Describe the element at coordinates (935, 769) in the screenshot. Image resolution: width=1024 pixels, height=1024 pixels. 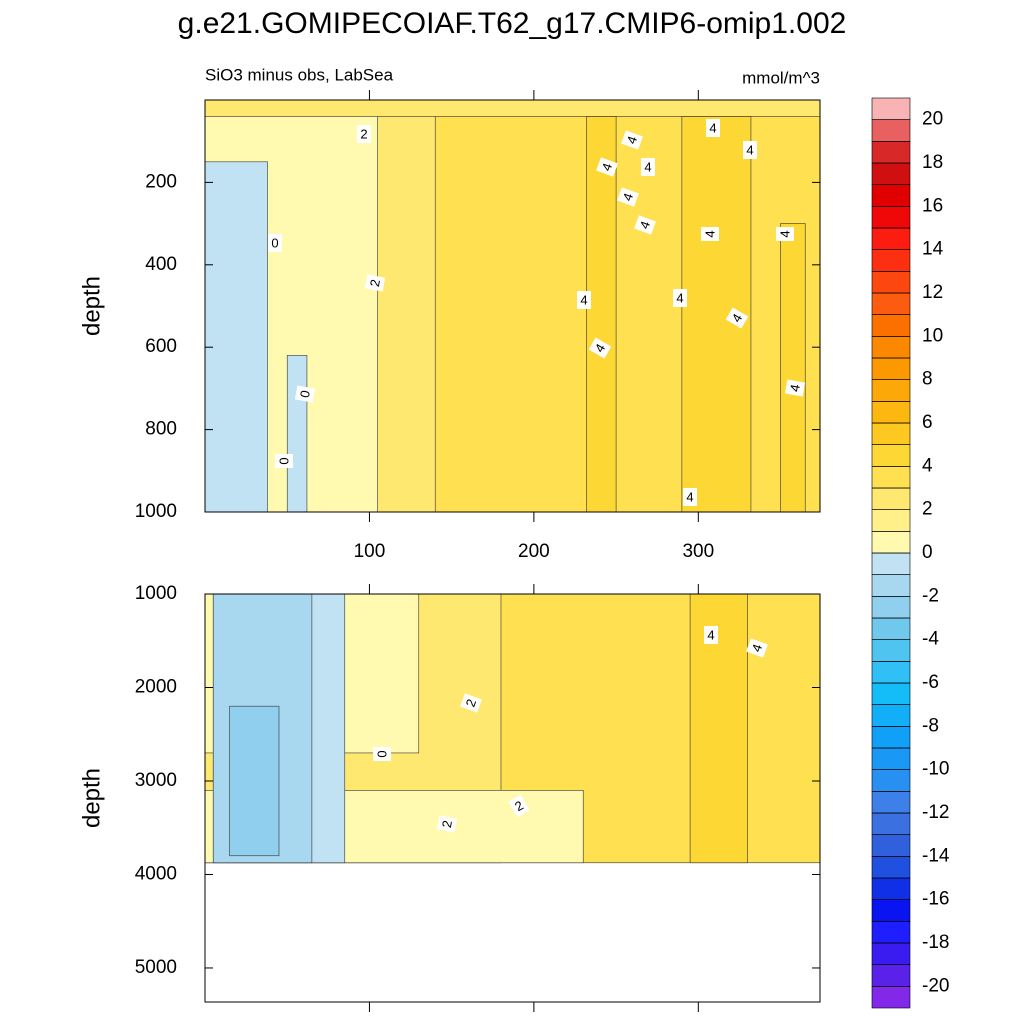
I see `colorbar-label: -10` at that location.